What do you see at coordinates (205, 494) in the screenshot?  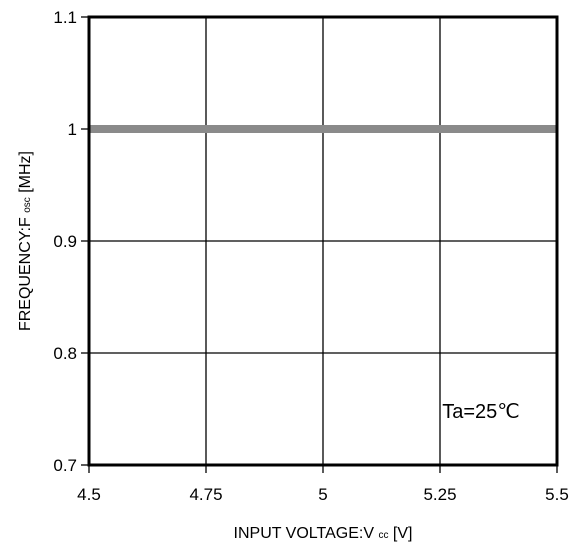 I see `x-tick-label: 4.75` at bounding box center [205, 494].